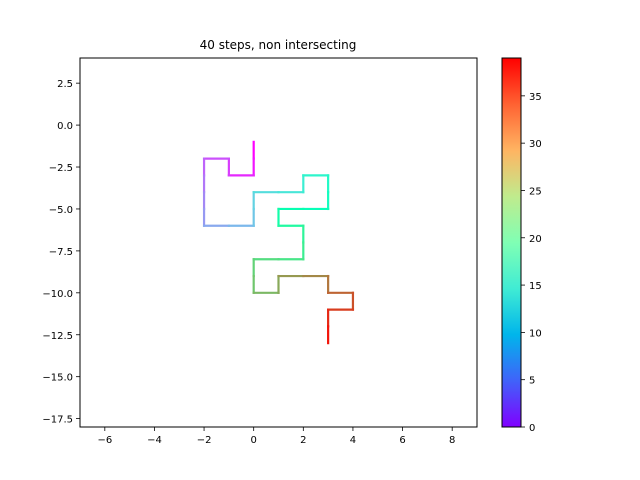 The height and width of the screenshot is (480, 640). I want to click on y-tick-label: −10.0, so click(57, 294).